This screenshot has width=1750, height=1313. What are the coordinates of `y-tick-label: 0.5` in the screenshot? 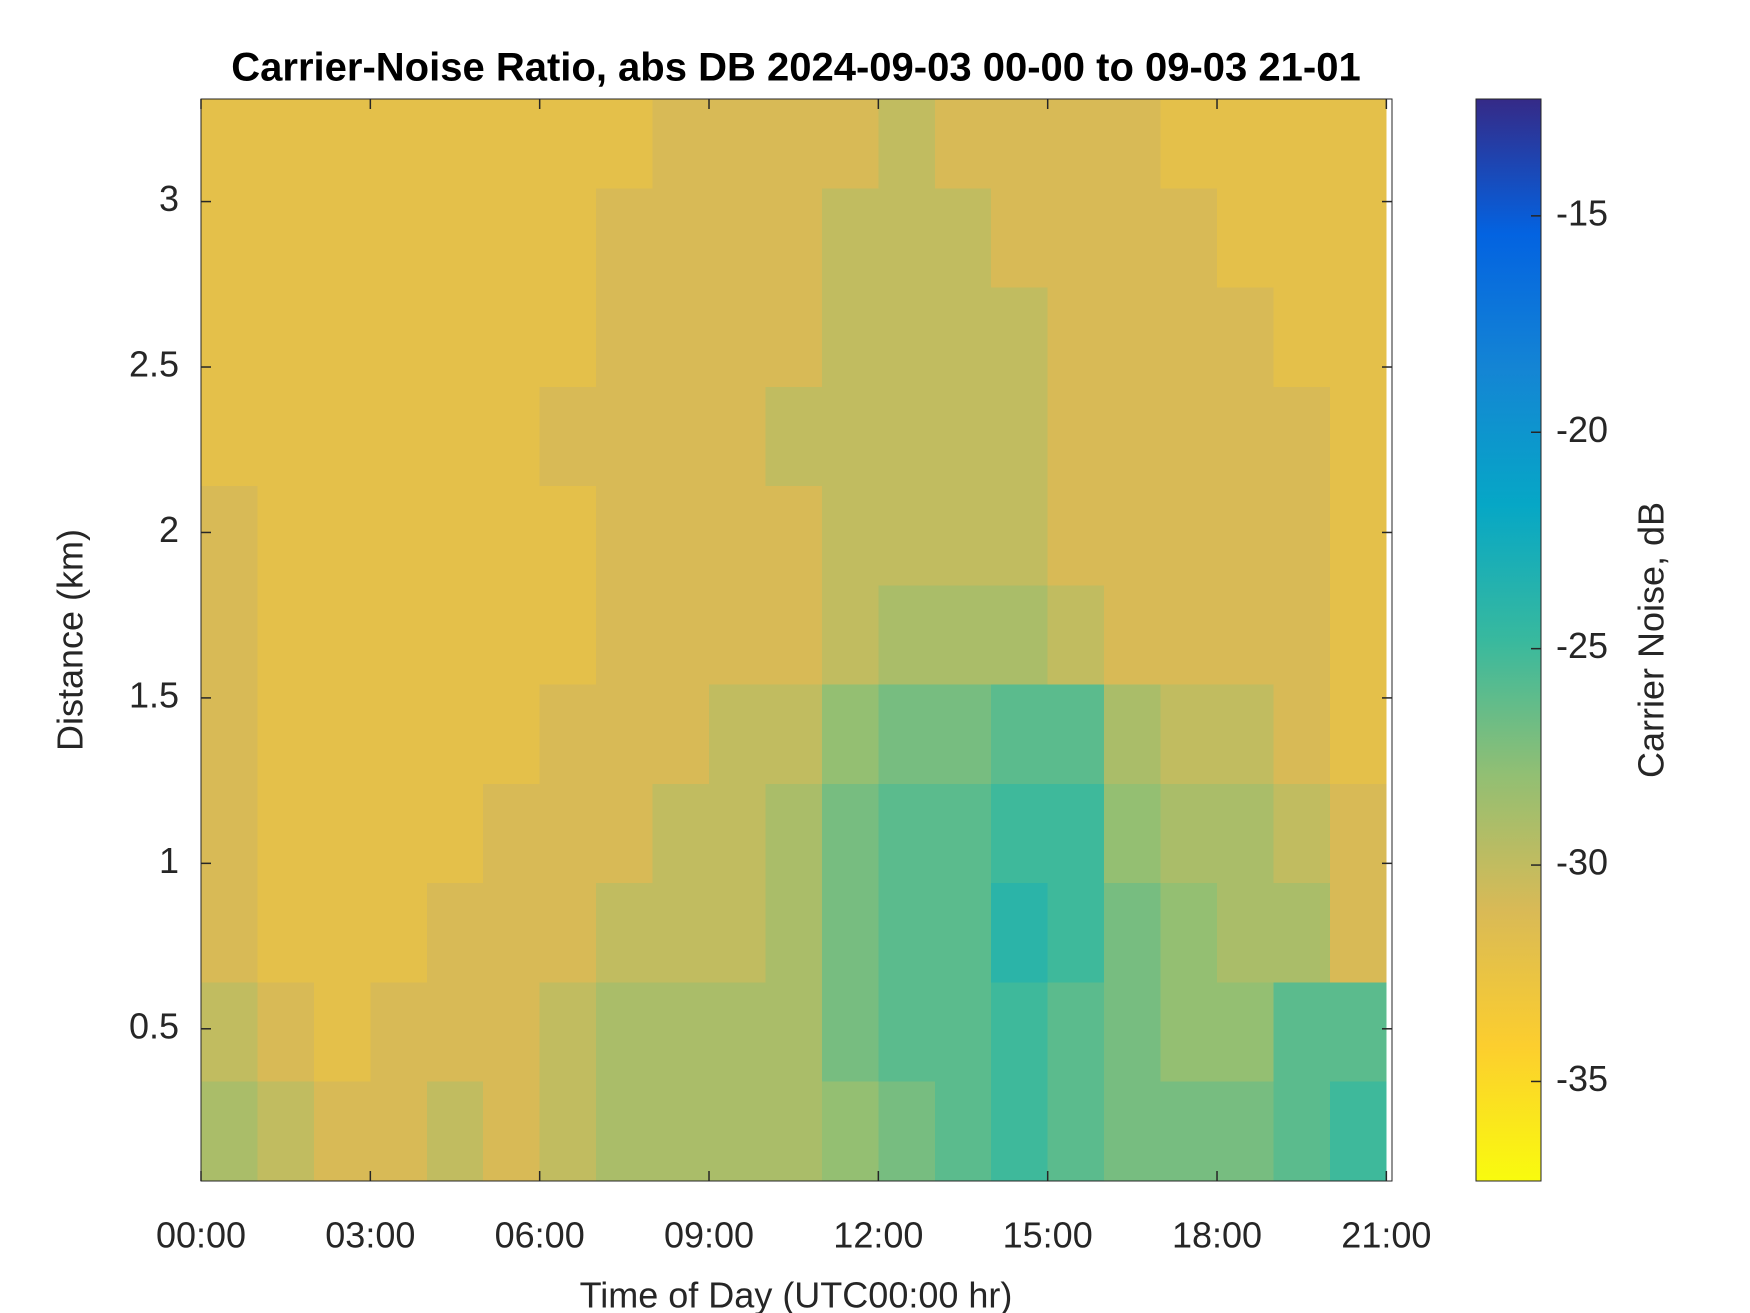 It's located at (154, 1025).